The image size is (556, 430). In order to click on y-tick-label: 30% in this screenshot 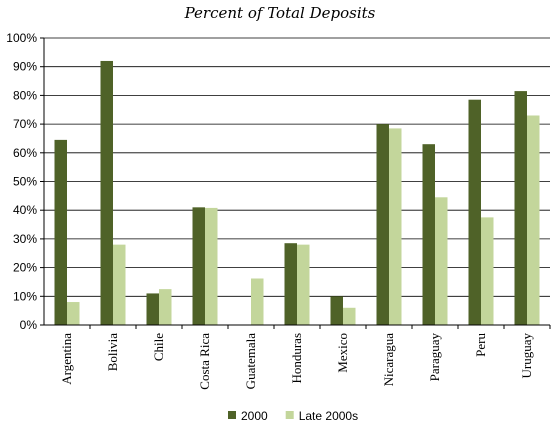, I will do `click(25, 239)`.